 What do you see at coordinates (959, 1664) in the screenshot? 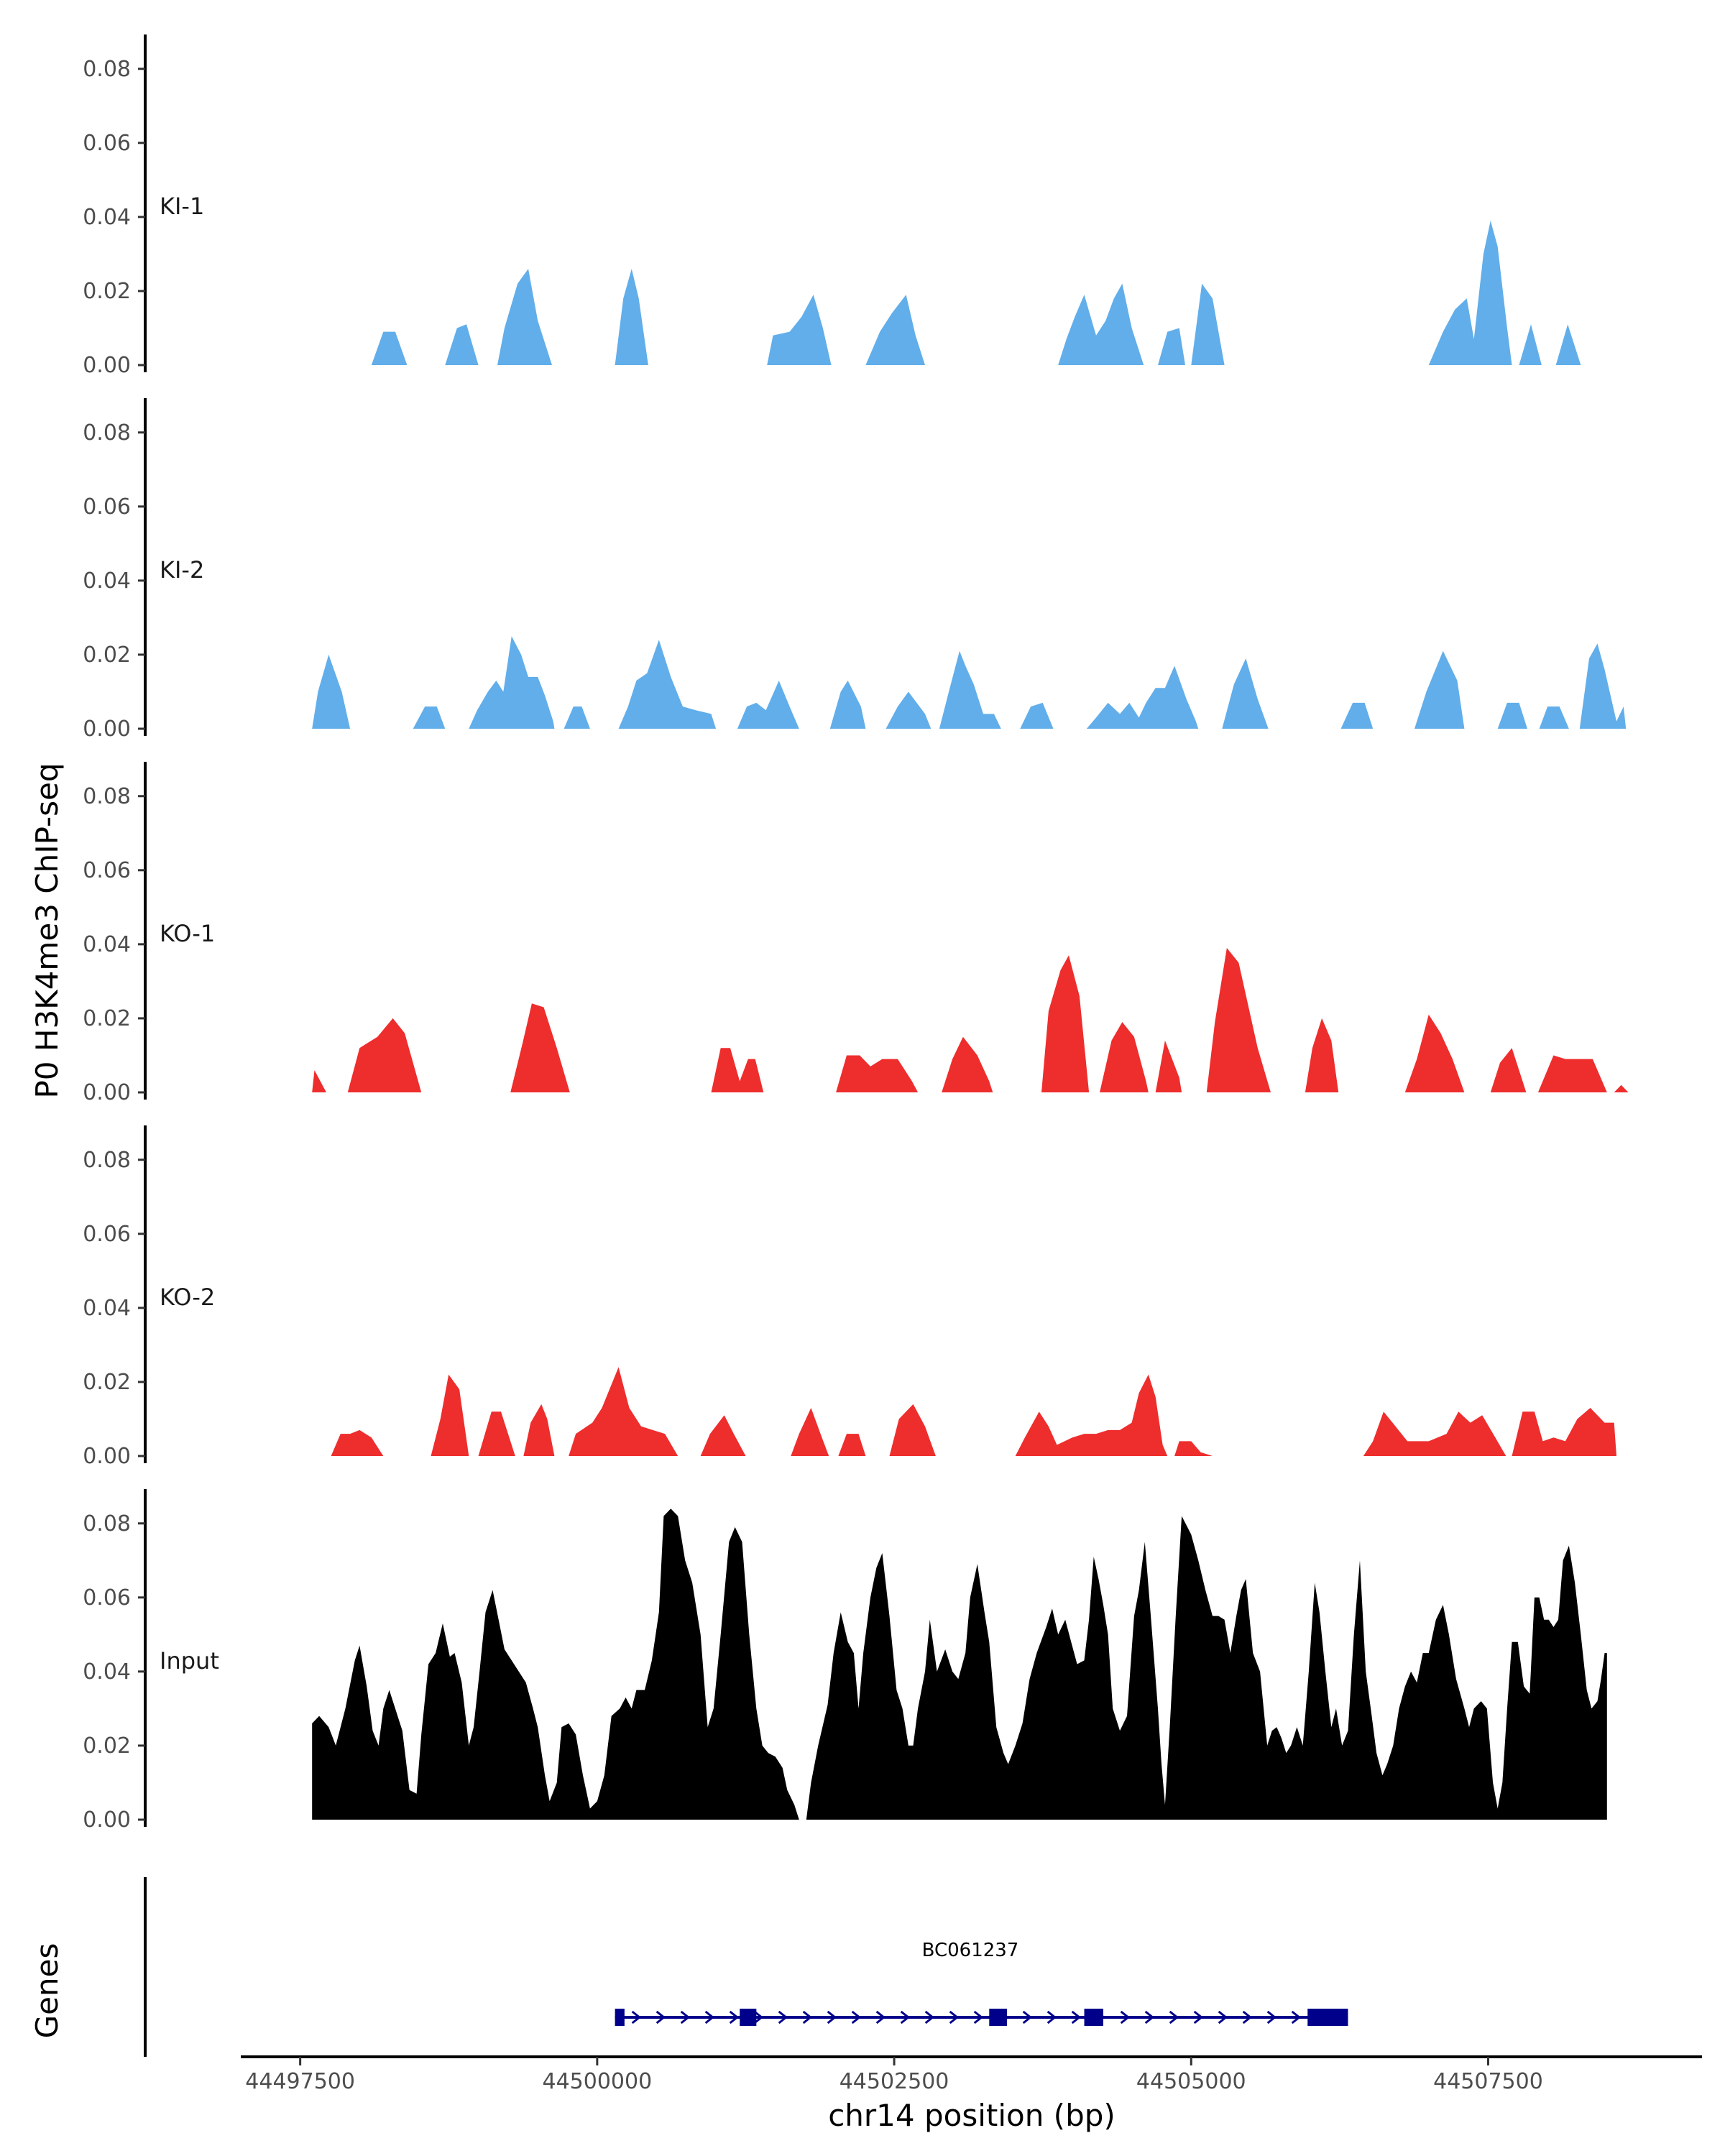
I see `signal-area-input` at bounding box center [959, 1664].